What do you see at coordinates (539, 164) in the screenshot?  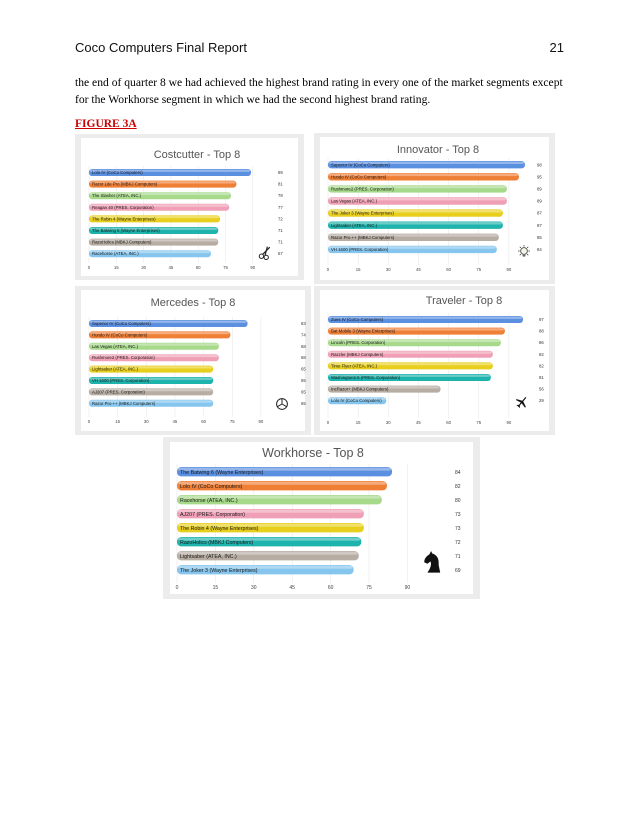 I see `bar-value-label: 98` at bounding box center [539, 164].